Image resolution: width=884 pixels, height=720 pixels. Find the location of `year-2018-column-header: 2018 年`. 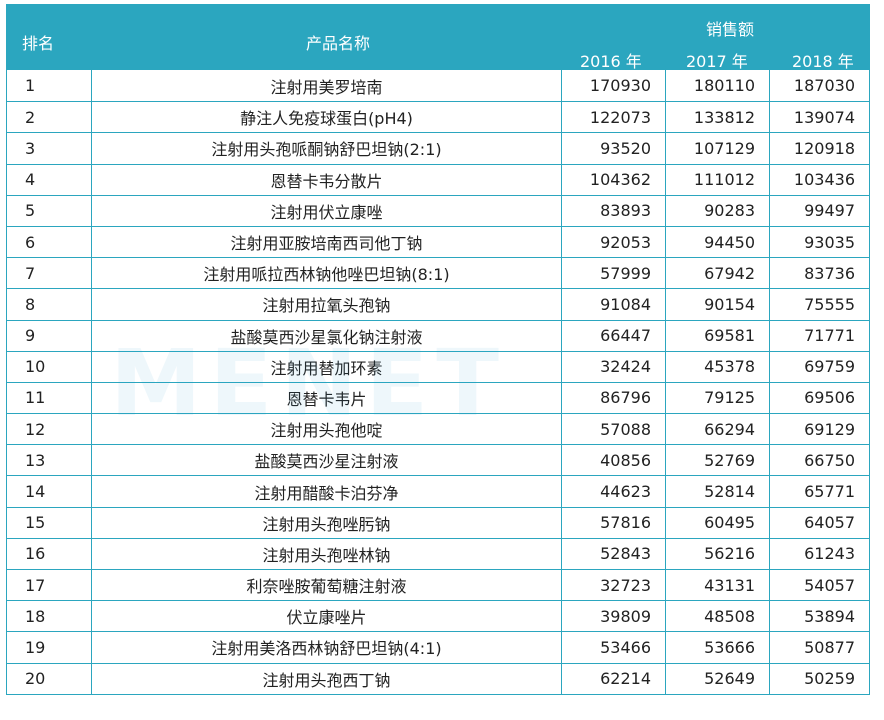

year-2018-column-header: 2018 年 is located at coordinates (823, 61).